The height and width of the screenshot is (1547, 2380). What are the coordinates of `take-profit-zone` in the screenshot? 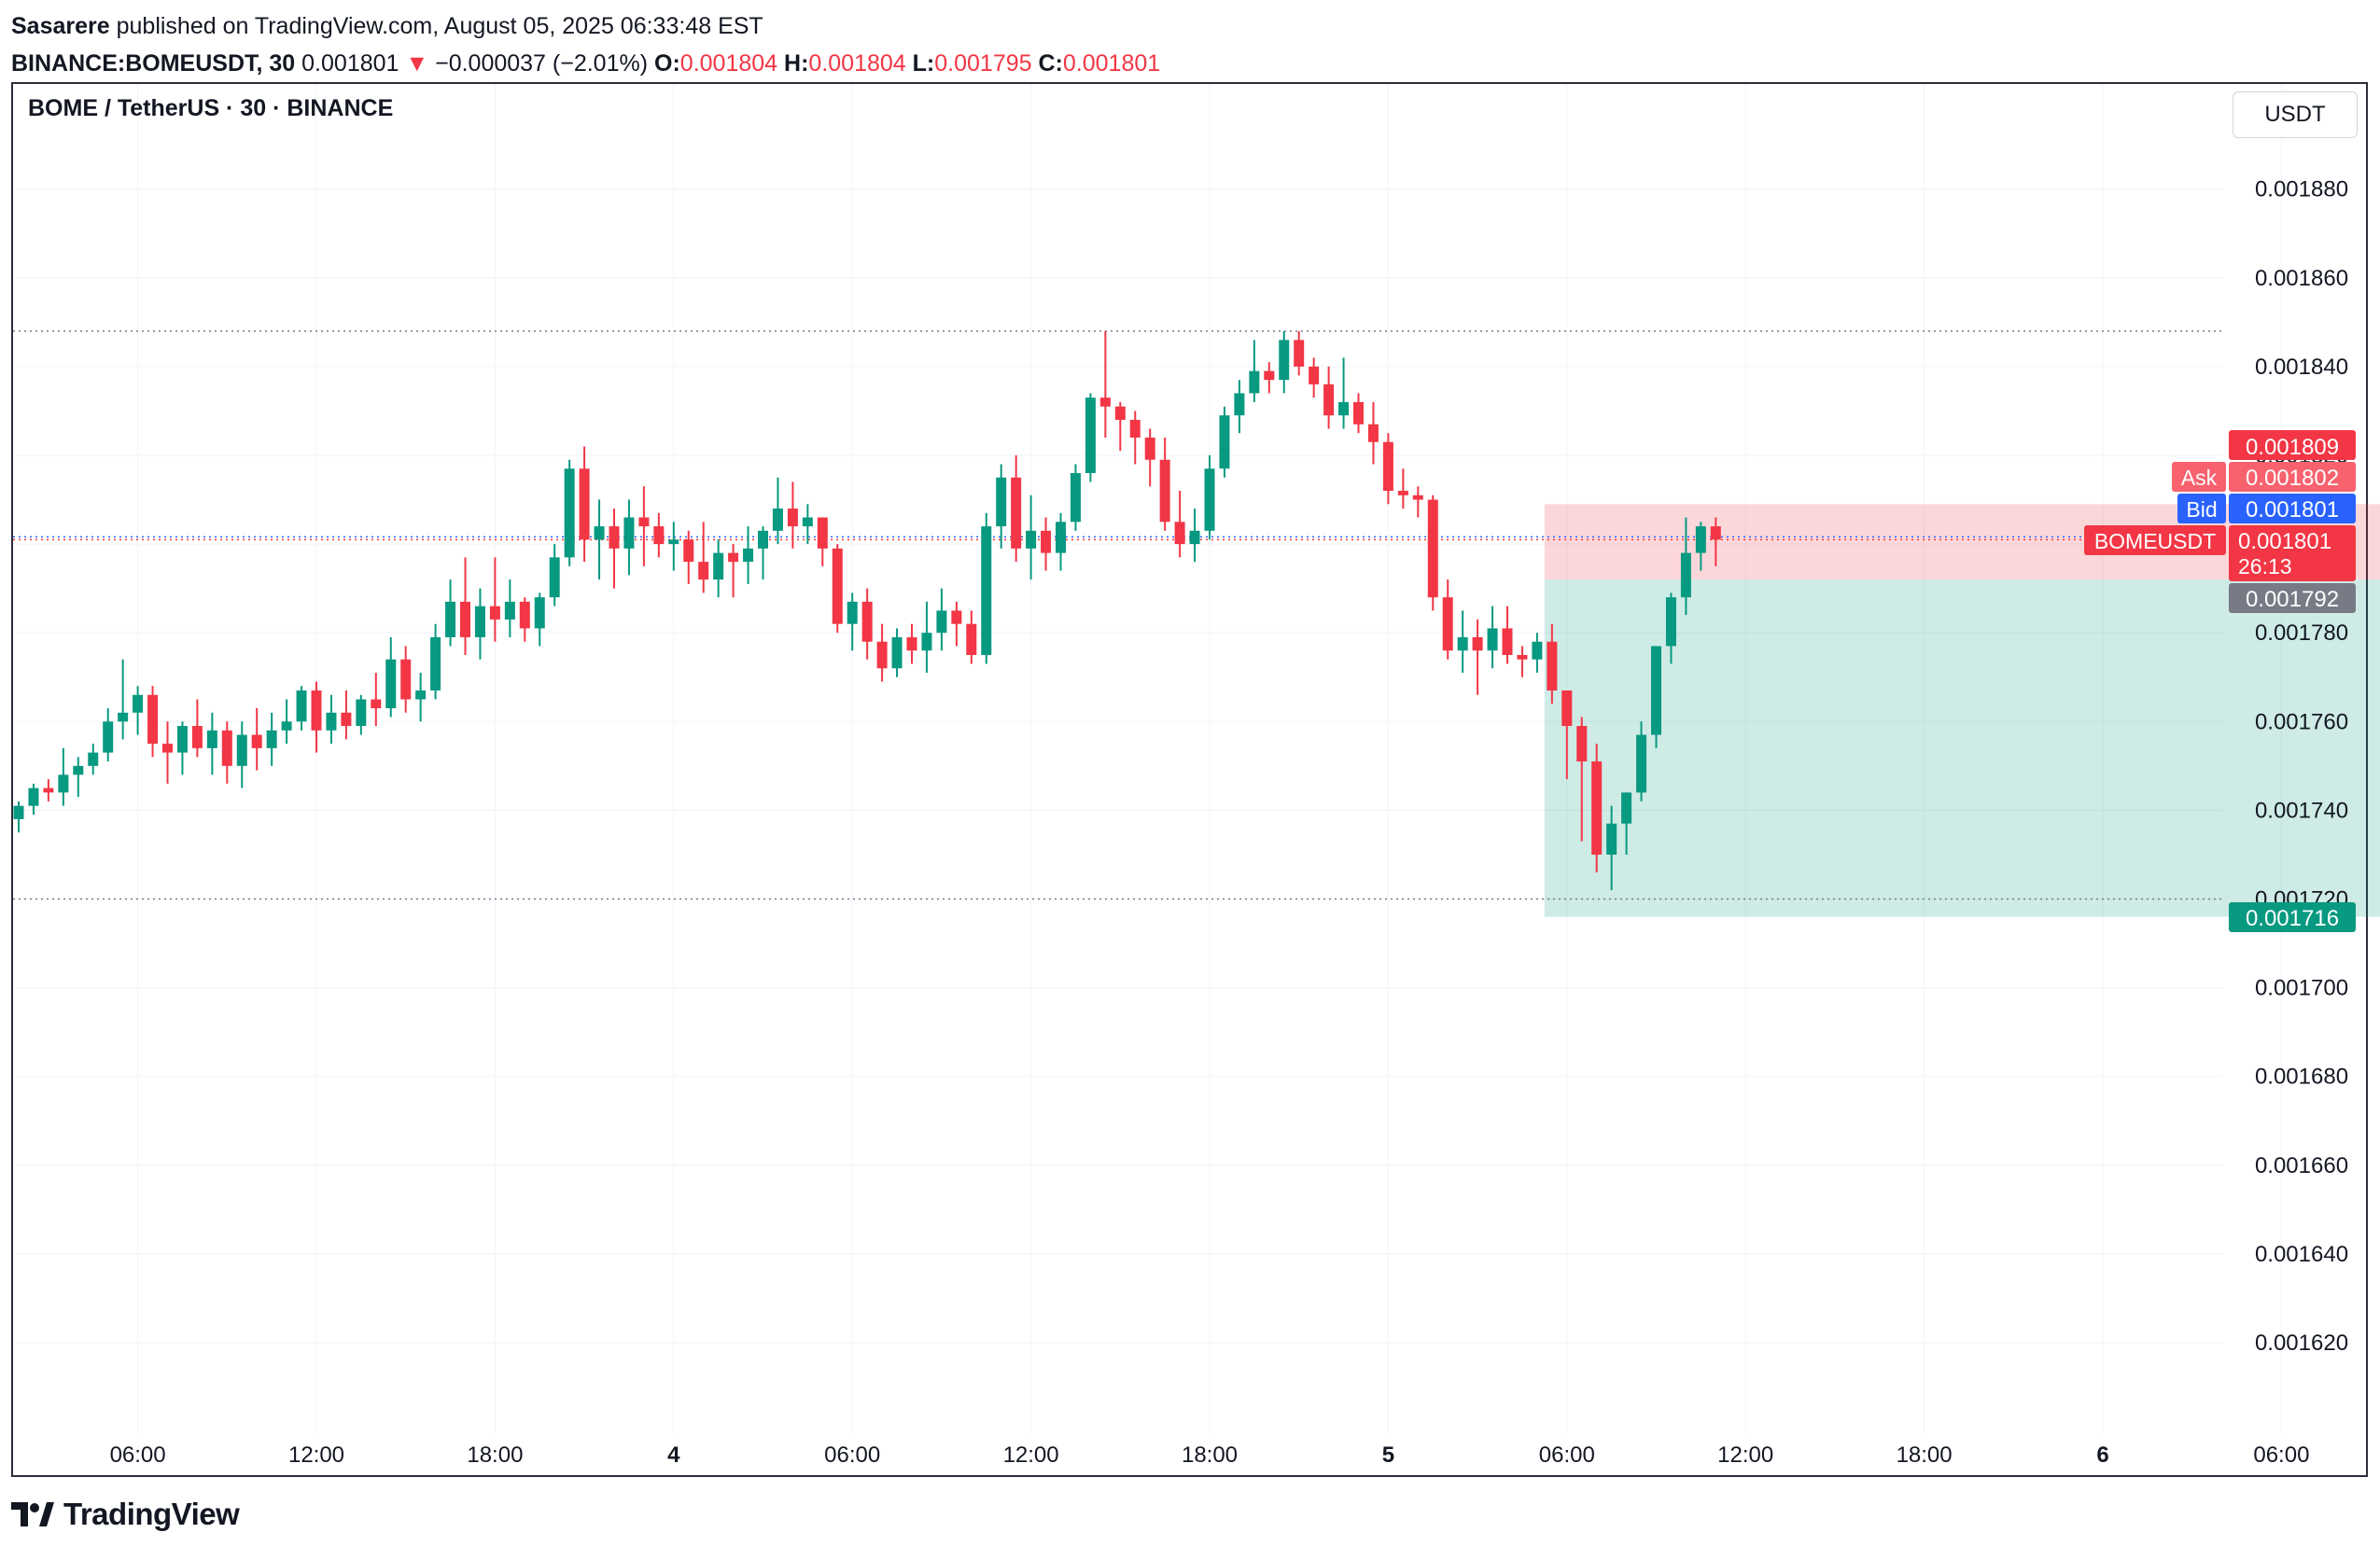 It's located at (1962, 748).